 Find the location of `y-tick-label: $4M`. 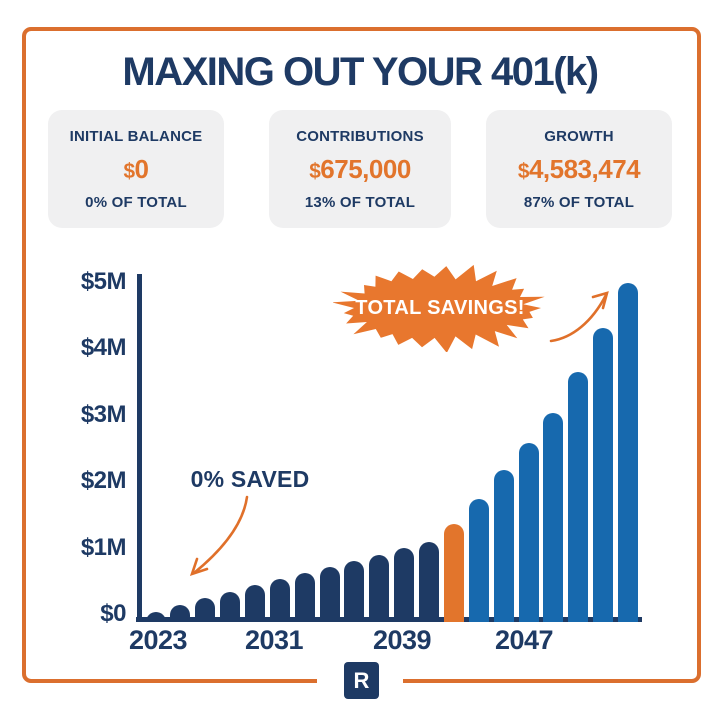

y-tick-label: $4M is located at coordinates (103, 348).